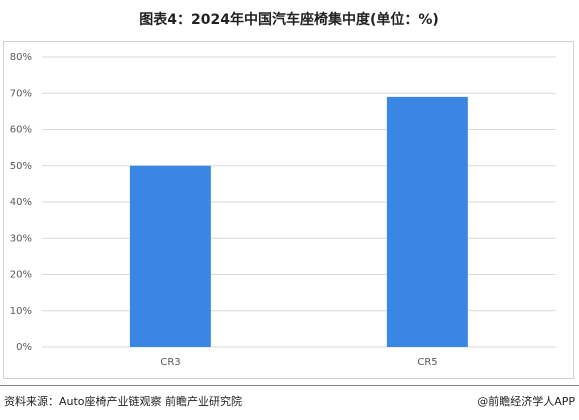 The image size is (579, 420). I want to click on x-tick-label: CR5, so click(427, 362).